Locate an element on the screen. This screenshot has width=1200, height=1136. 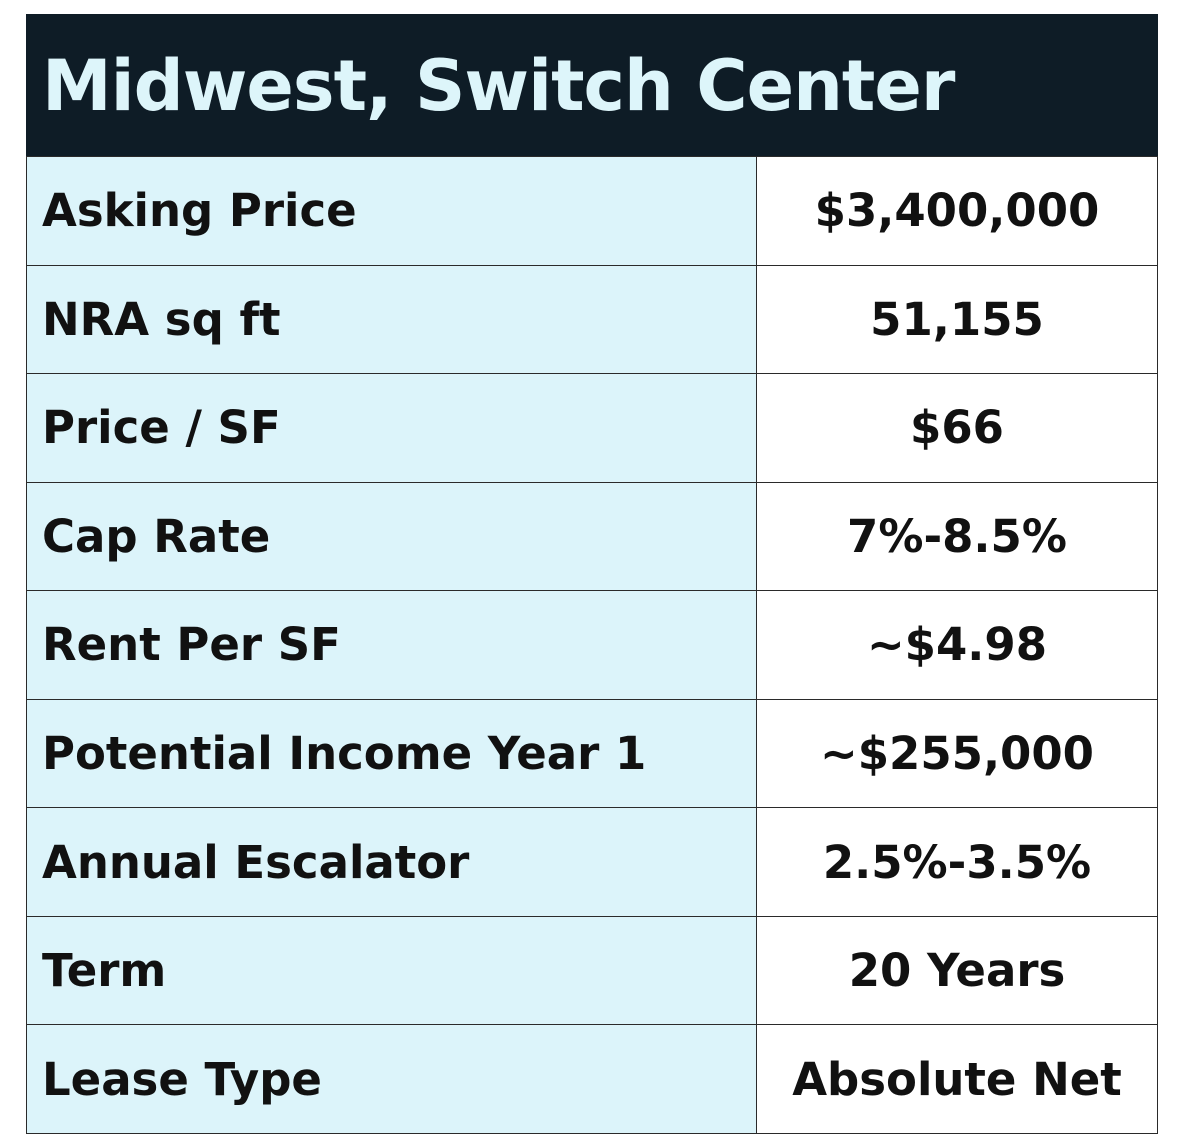
row-value: ~$4.98 is located at coordinates (957, 645).